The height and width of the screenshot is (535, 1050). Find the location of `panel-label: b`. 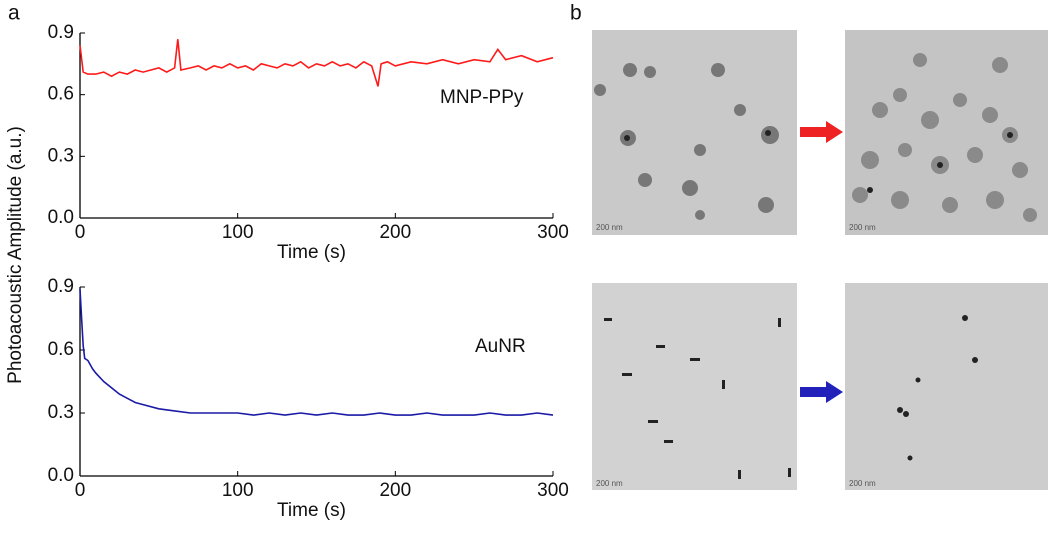

panel-label: b is located at coordinates (576, 13).